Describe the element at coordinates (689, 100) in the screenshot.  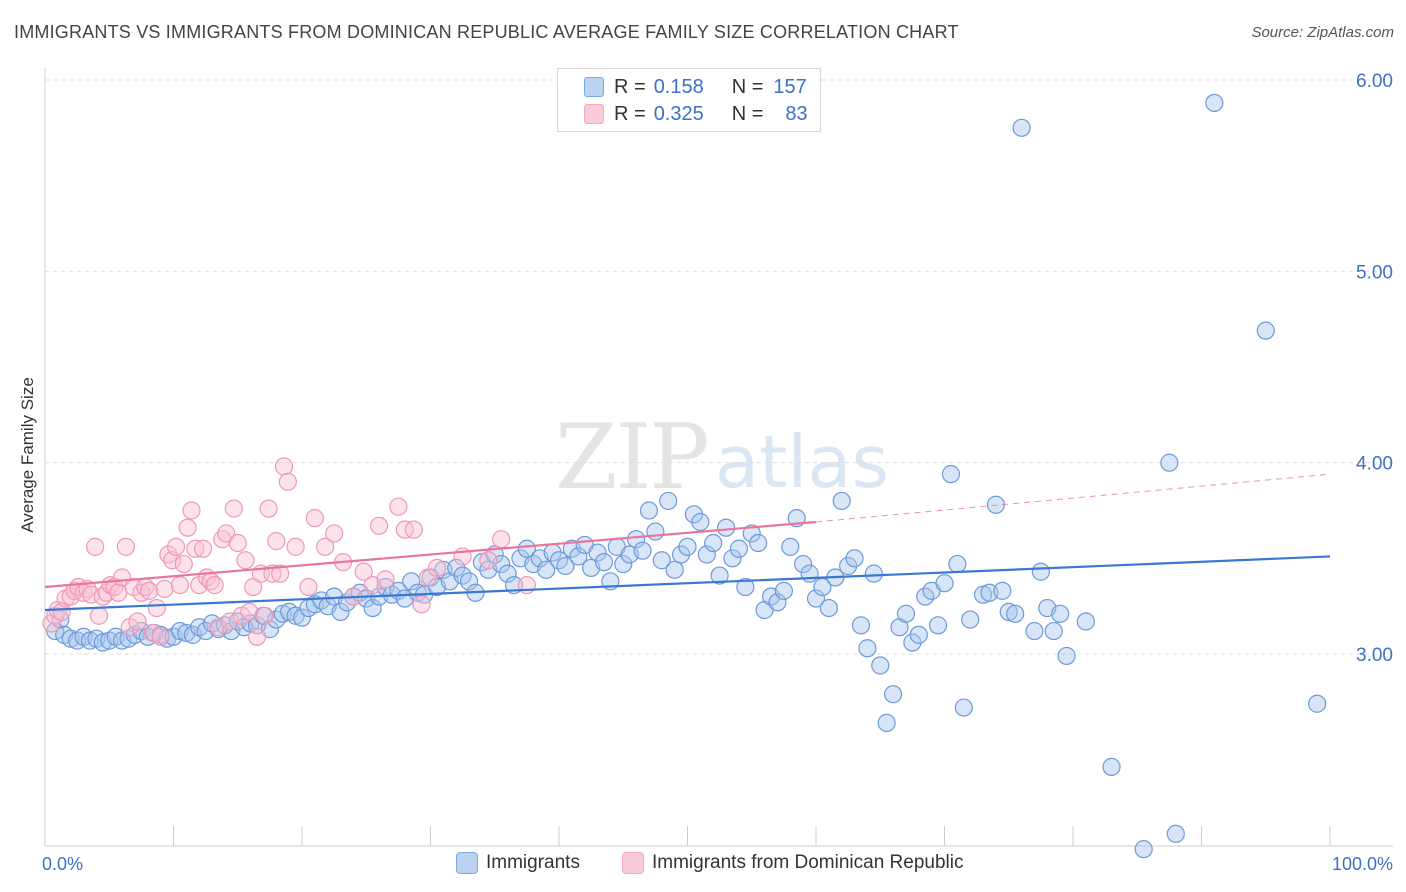
I see `stats-legend: R = 0.158 N = 157 R = 0.325 N = 83` at that location.